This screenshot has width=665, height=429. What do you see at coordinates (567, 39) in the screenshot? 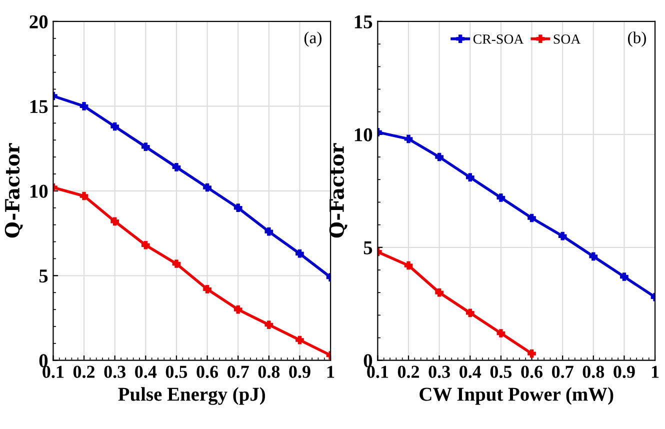
I see `legend-label: SOA` at bounding box center [567, 39].